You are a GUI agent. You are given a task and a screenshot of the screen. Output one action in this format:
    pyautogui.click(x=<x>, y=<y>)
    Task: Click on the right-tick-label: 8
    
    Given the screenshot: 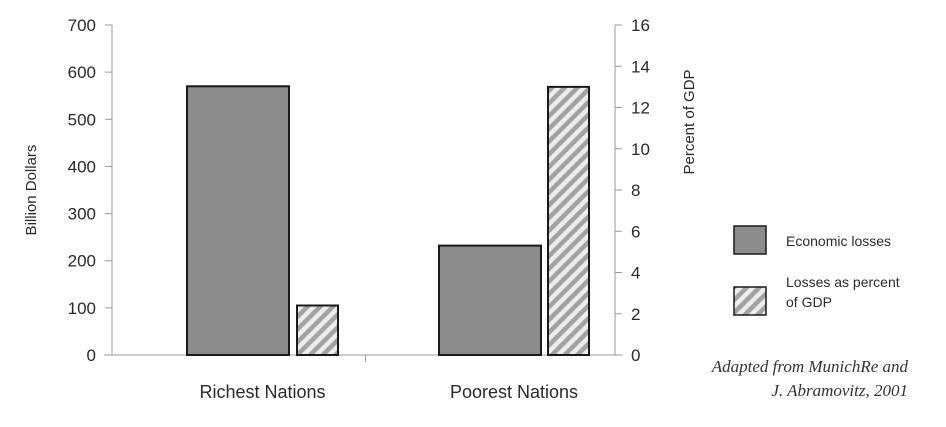 What is the action you would take?
    pyautogui.click(x=635, y=190)
    